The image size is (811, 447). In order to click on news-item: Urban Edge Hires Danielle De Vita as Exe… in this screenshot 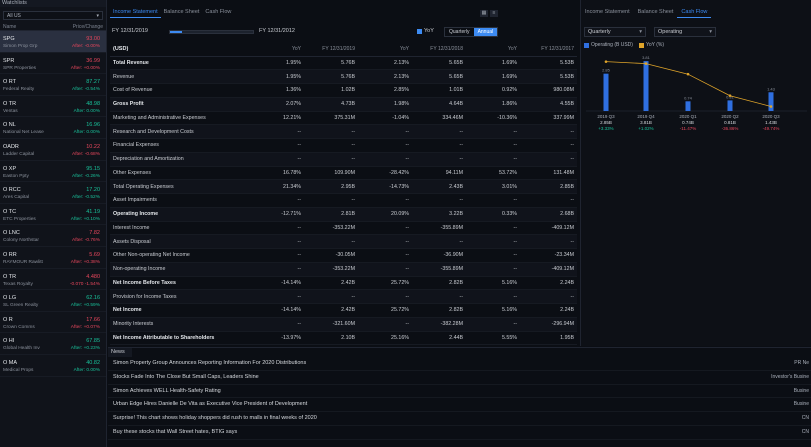, I will do `click(459, 405)`.